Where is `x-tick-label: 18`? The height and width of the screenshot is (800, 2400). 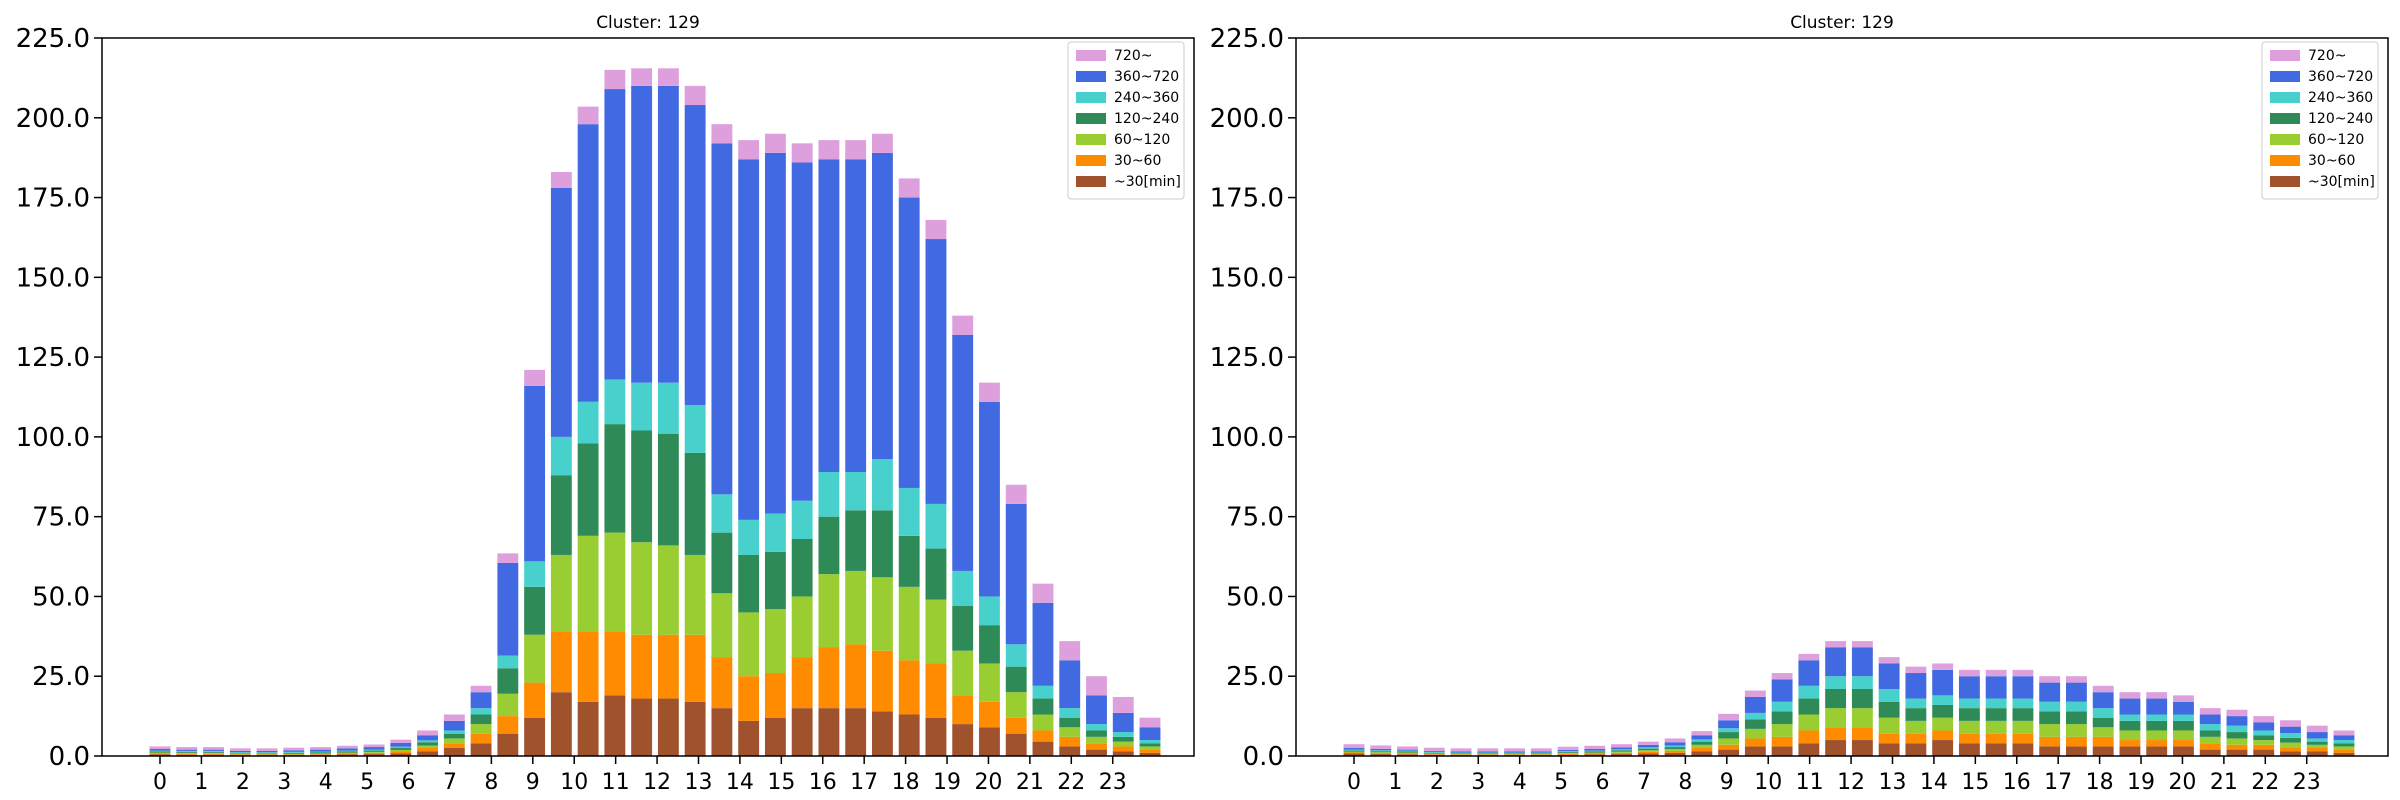
x-tick-label: 18 is located at coordinates (906, 782).